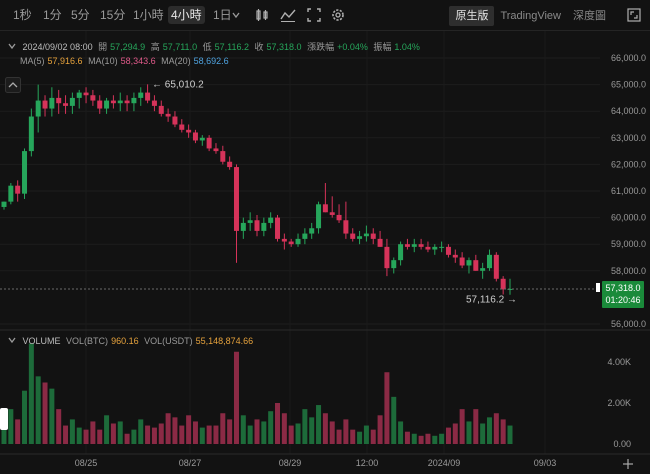 The width and height of the screenshot is (650, 474). What do you see at coordinates (148, 15) in the screenshot?
I see `timeframe-1h: 1小時` at bounding box center [148, 15].